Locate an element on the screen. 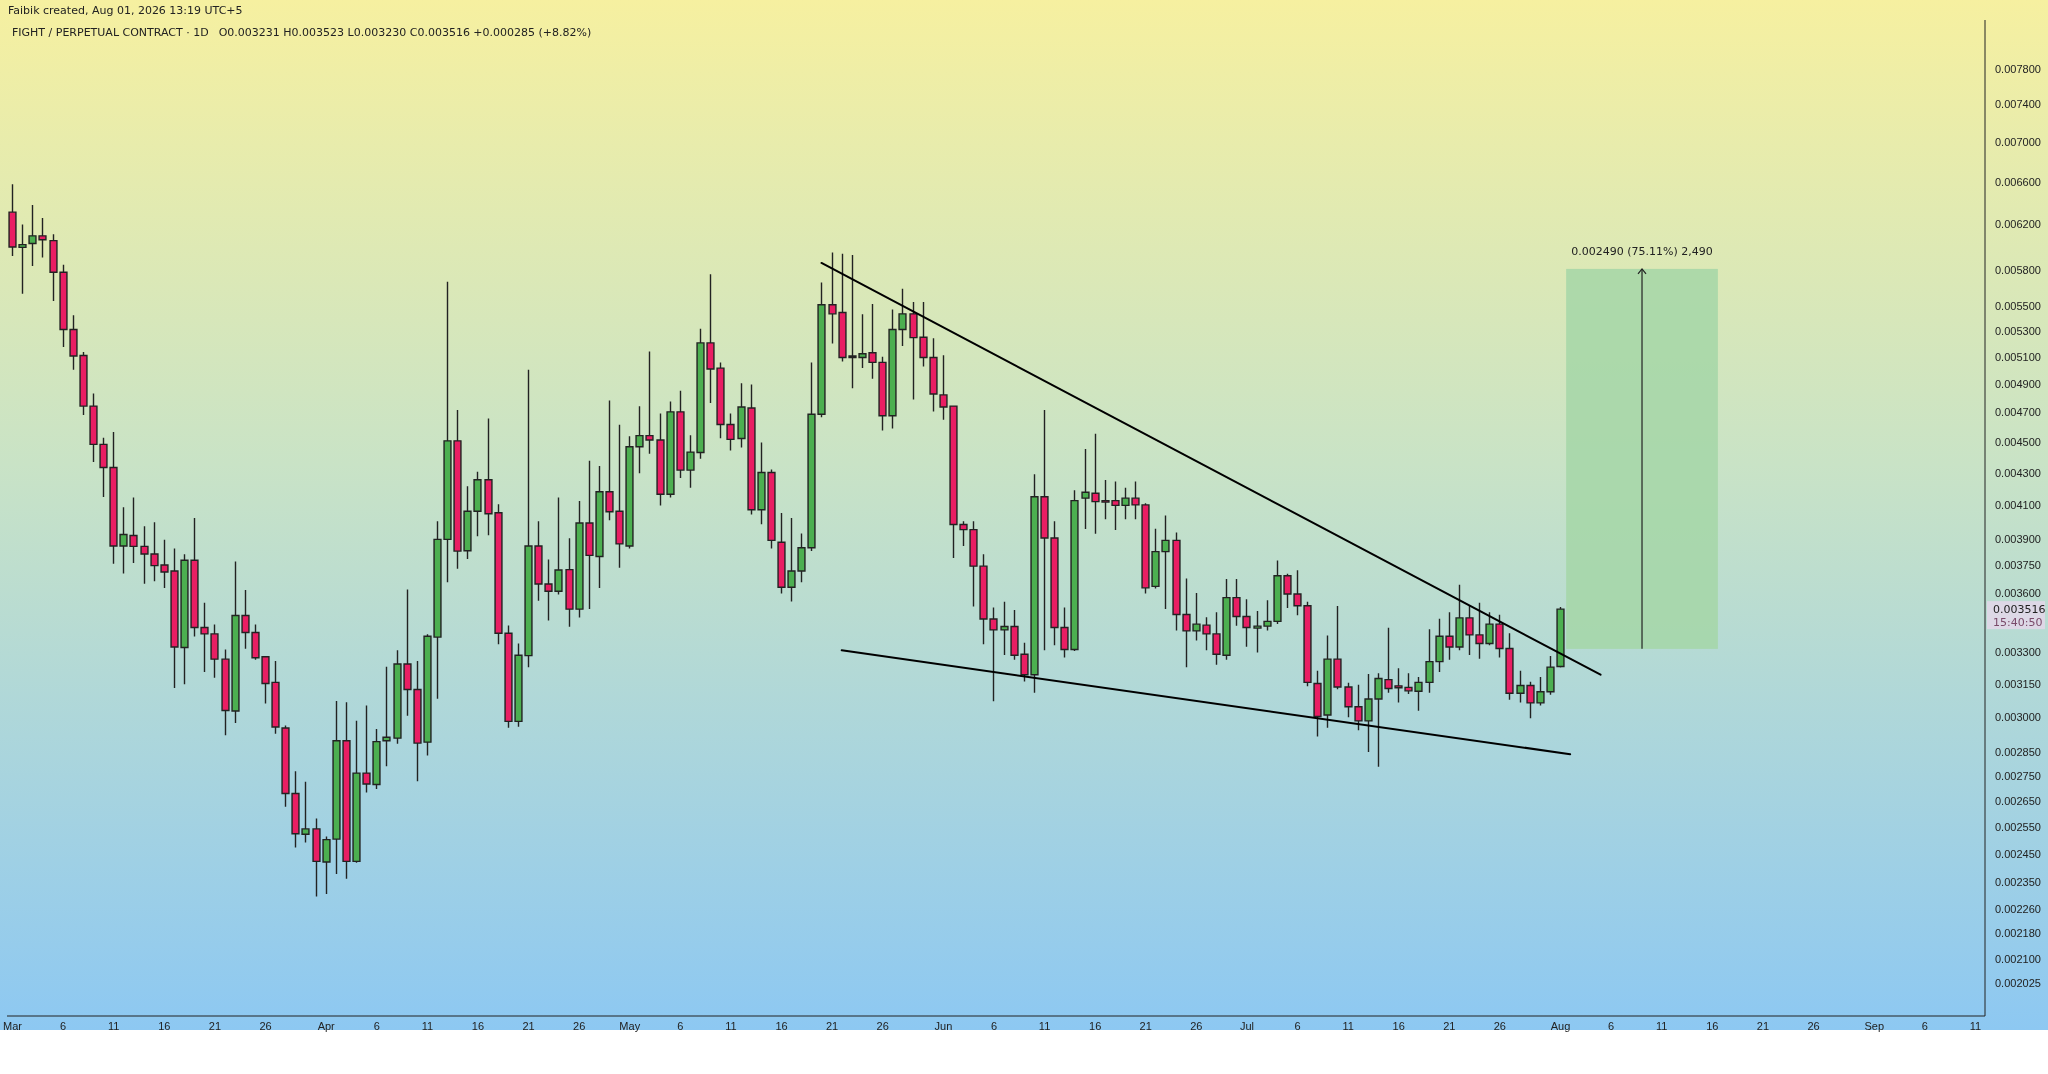  y-tick-label: 0.002750 is located at coordinates (2018, 775).